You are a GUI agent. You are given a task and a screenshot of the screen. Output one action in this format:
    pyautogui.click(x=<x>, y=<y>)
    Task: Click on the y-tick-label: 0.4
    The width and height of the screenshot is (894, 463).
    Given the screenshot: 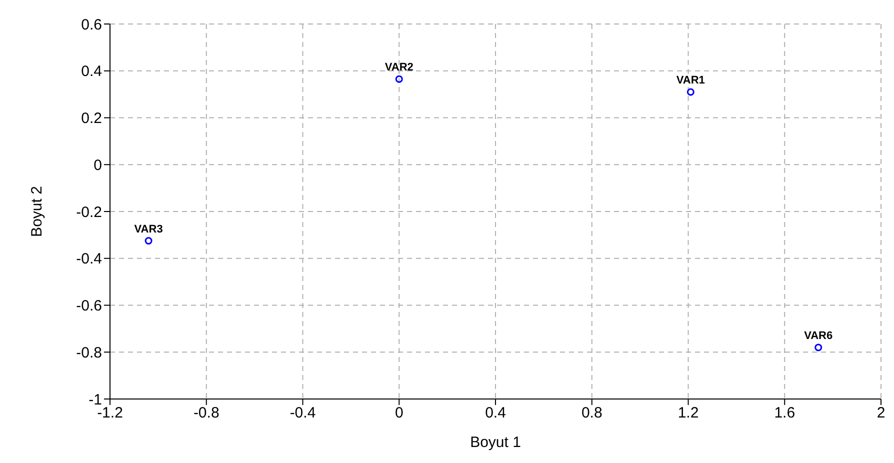 What is the action you would take?
    pyautogui.click(x=91, y=71)
    